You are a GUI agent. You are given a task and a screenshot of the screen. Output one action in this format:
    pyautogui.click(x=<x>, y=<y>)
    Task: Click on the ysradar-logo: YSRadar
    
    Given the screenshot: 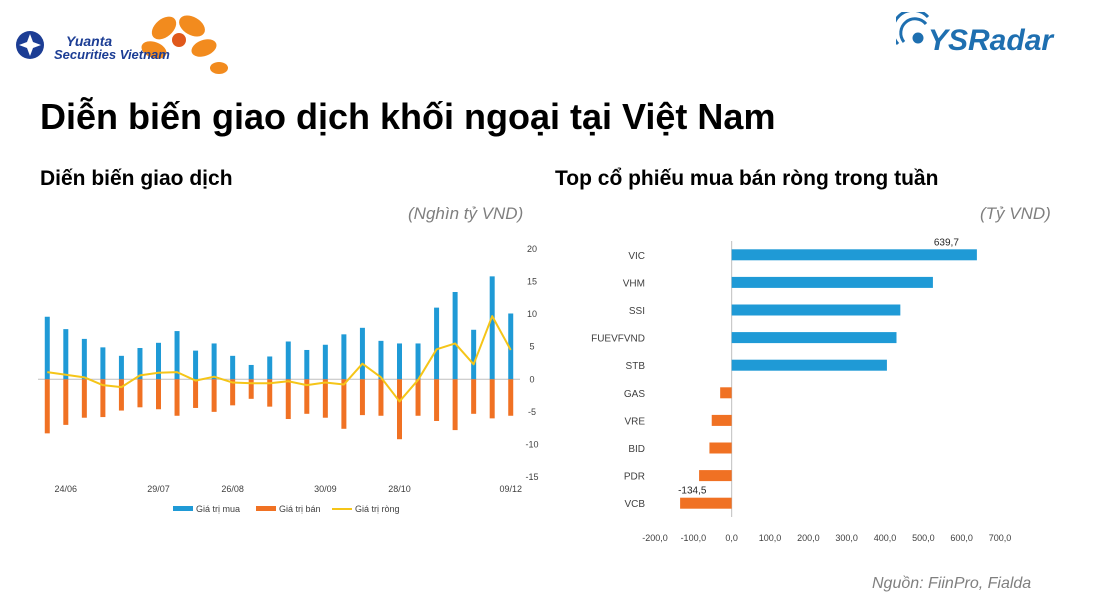 What is the action you would take?
    pyautogui.click(x=996, y=35)
    